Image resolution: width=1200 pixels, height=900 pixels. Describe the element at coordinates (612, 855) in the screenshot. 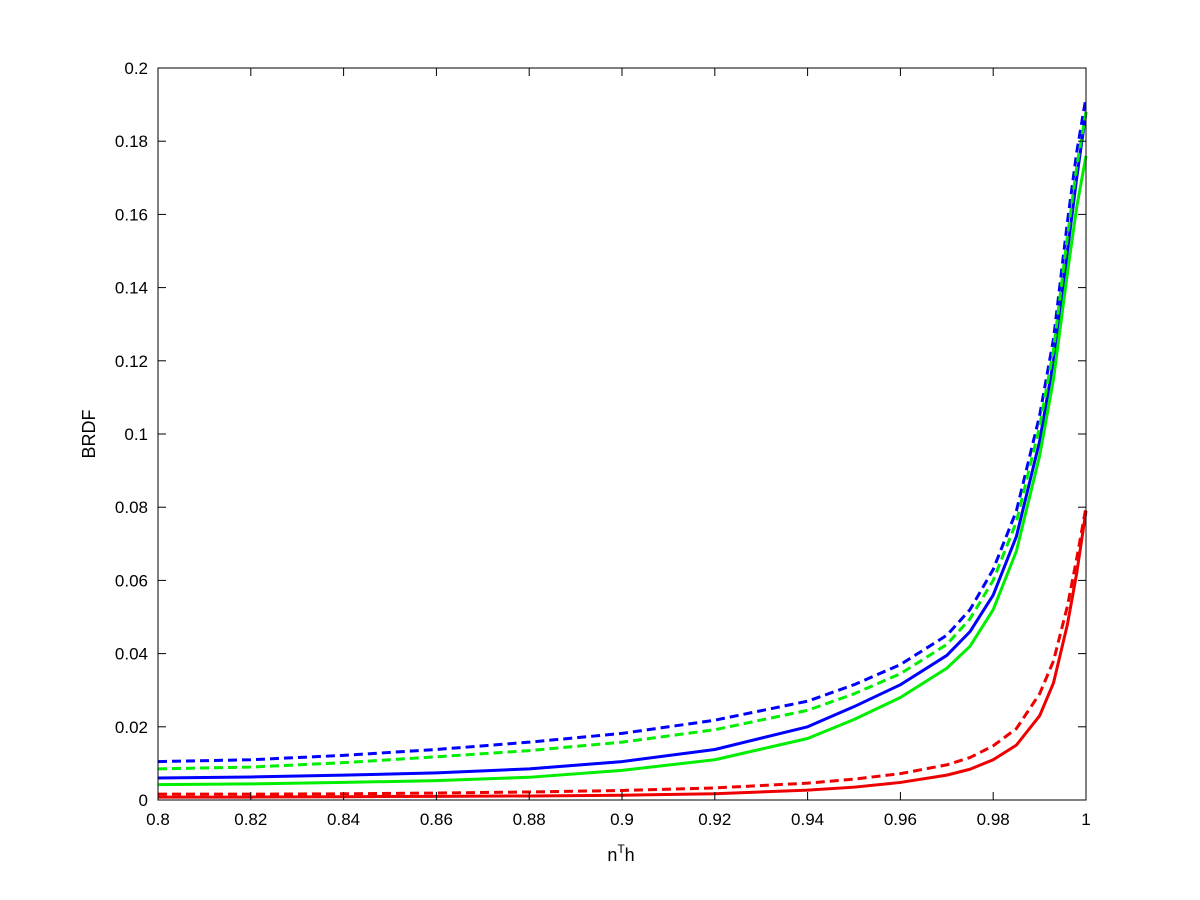

I see `x-axis-label-base: n` at that location.